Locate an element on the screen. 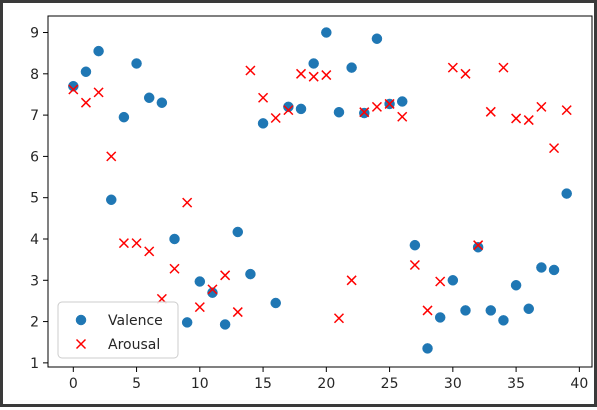  x-tick-label: 40 is located at coordinates (579, 384).